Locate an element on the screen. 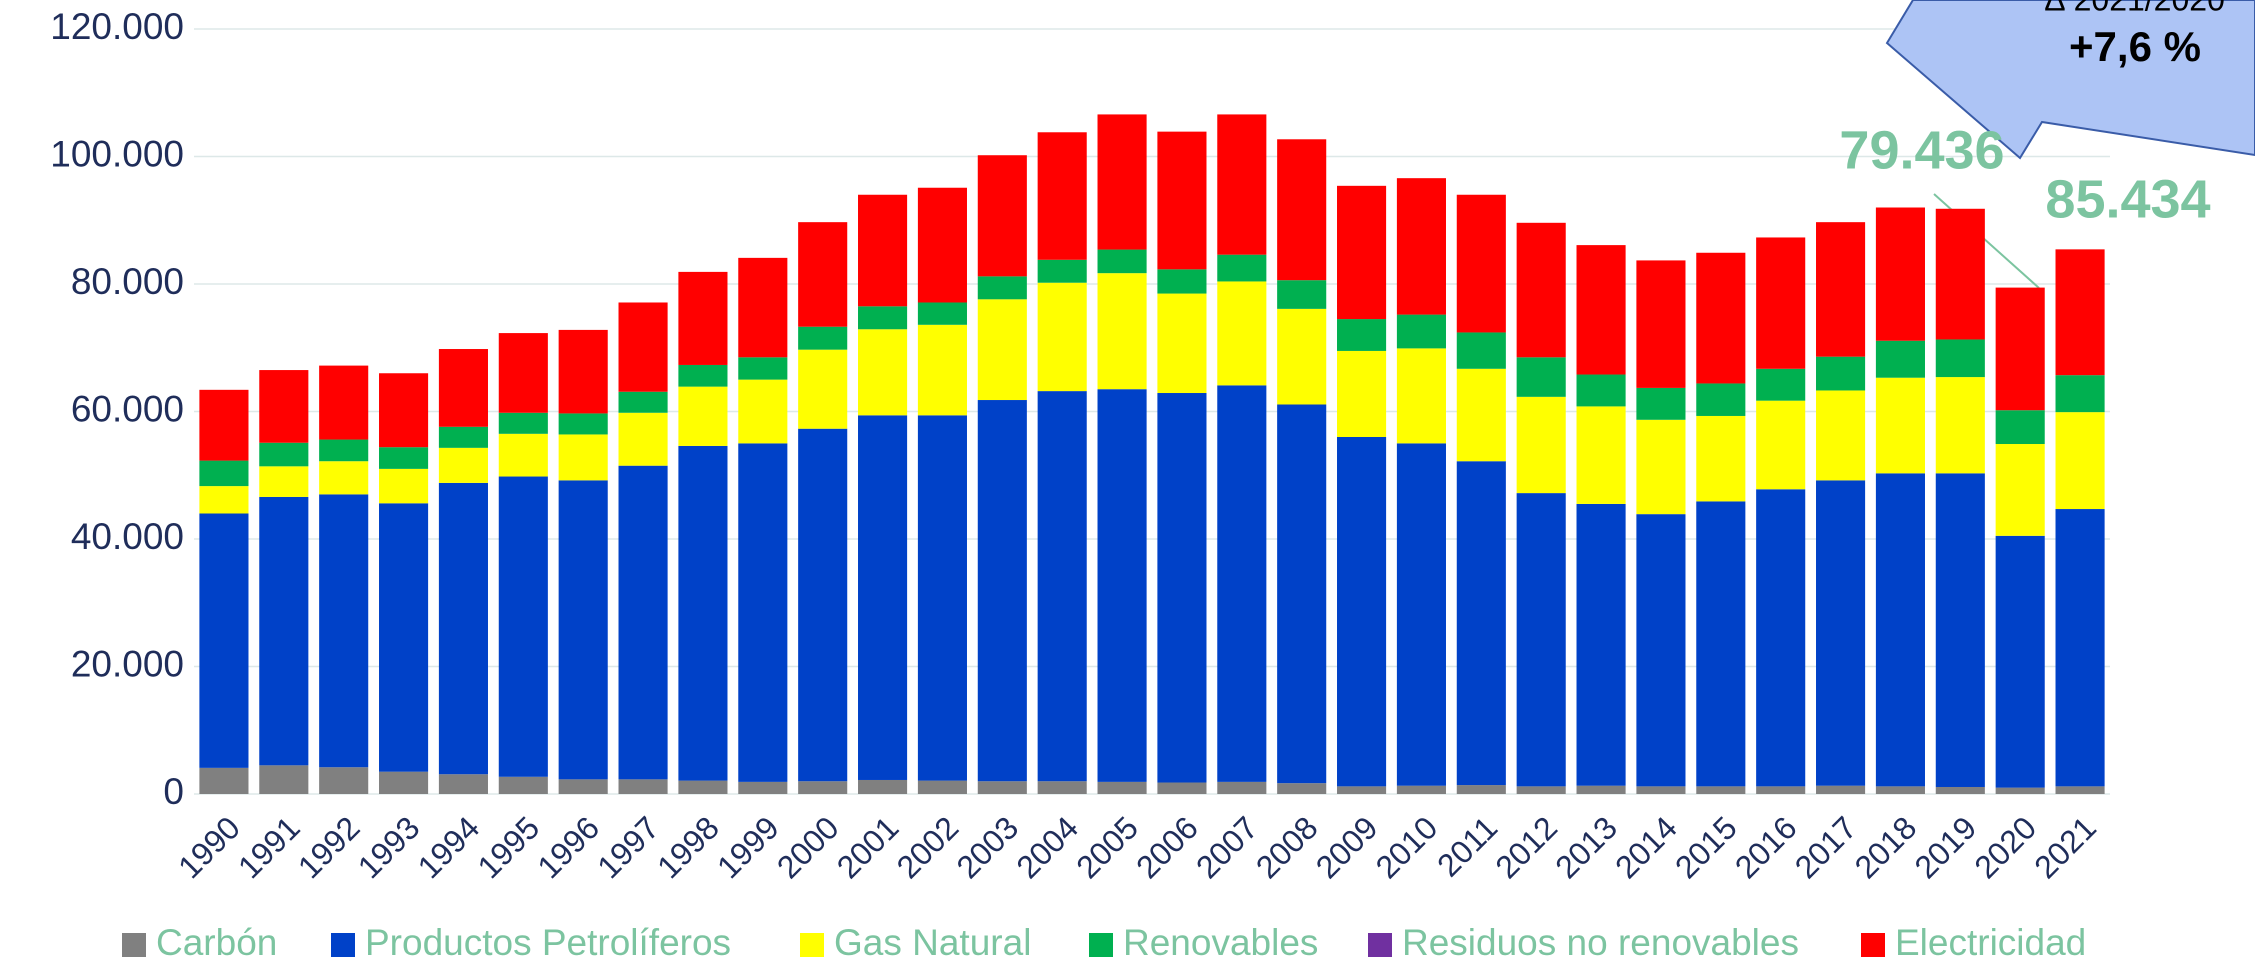  y-tick-label: 40.000 is located at coordinates (127, 536).